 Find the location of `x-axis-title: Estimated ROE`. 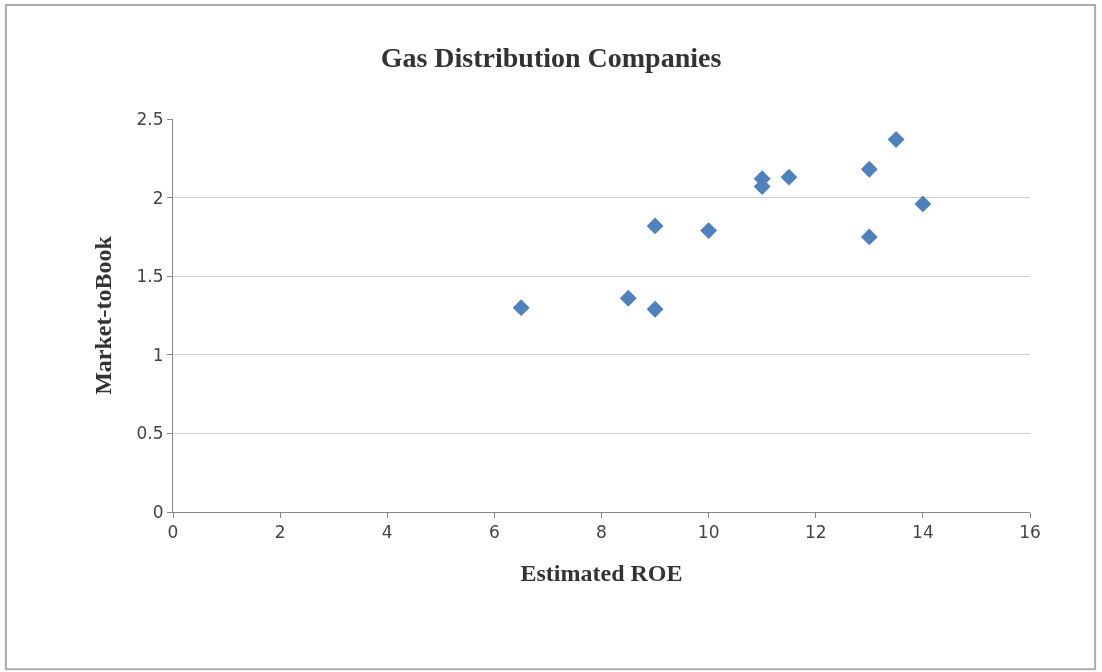

x-axis-title: Estimated ROE is located at coordinates (601, 572).